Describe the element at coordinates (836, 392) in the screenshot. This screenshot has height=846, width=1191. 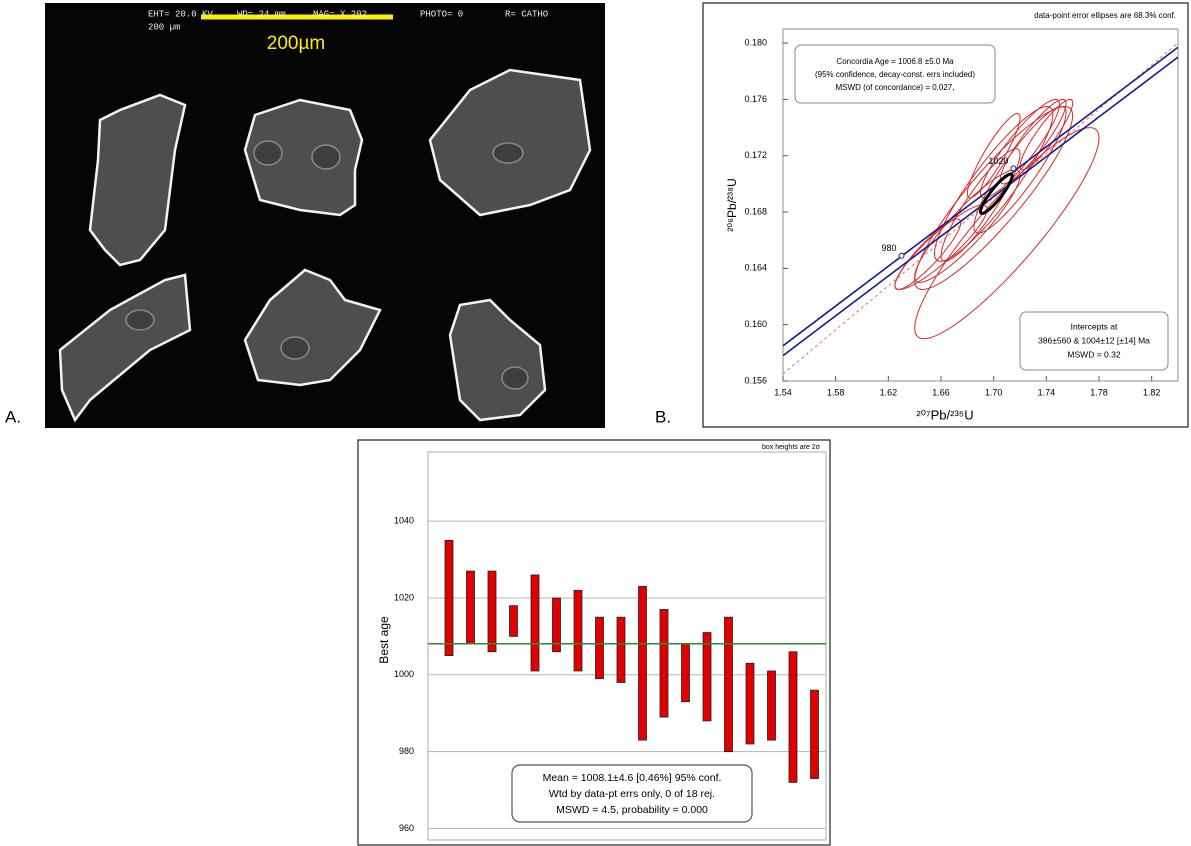
I see `x-tick-label: 1.58` at that location.